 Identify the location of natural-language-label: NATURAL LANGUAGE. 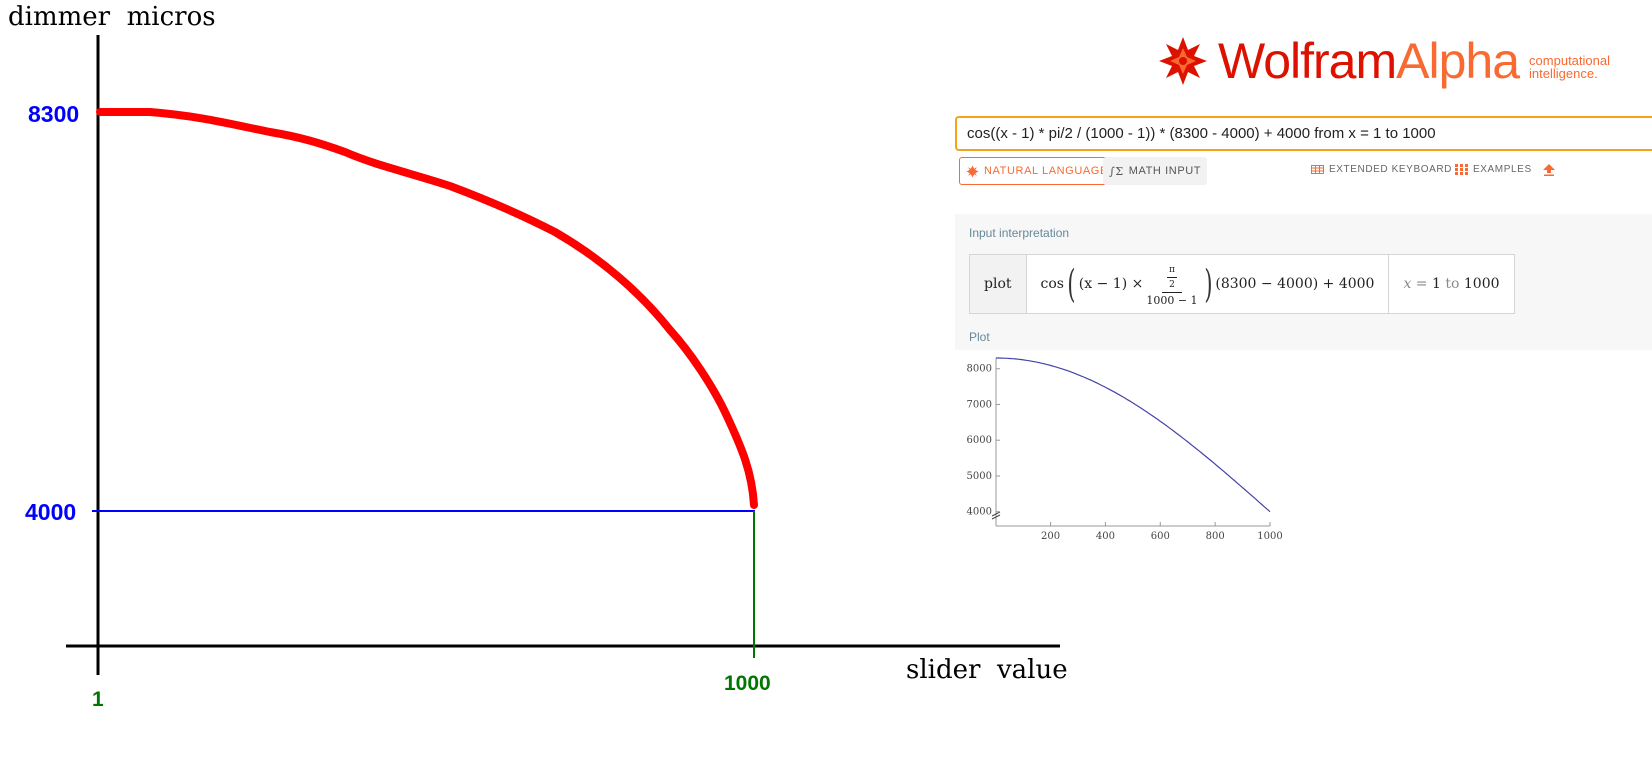
(1046, 171).